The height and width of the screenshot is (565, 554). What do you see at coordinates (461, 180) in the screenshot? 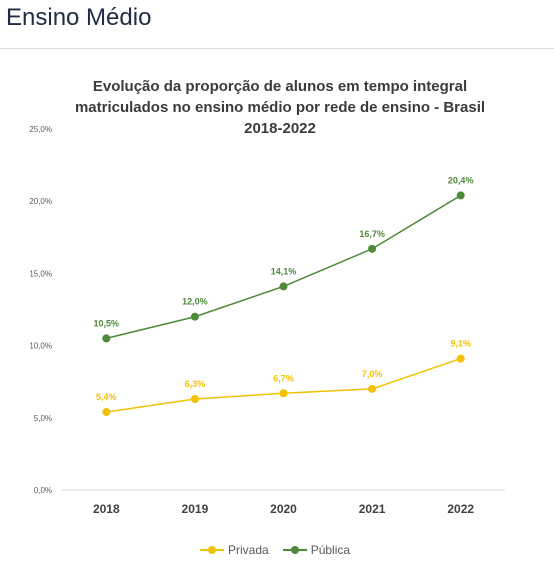
I see `data-label: 20,4%` at bounding box center [461, 180].